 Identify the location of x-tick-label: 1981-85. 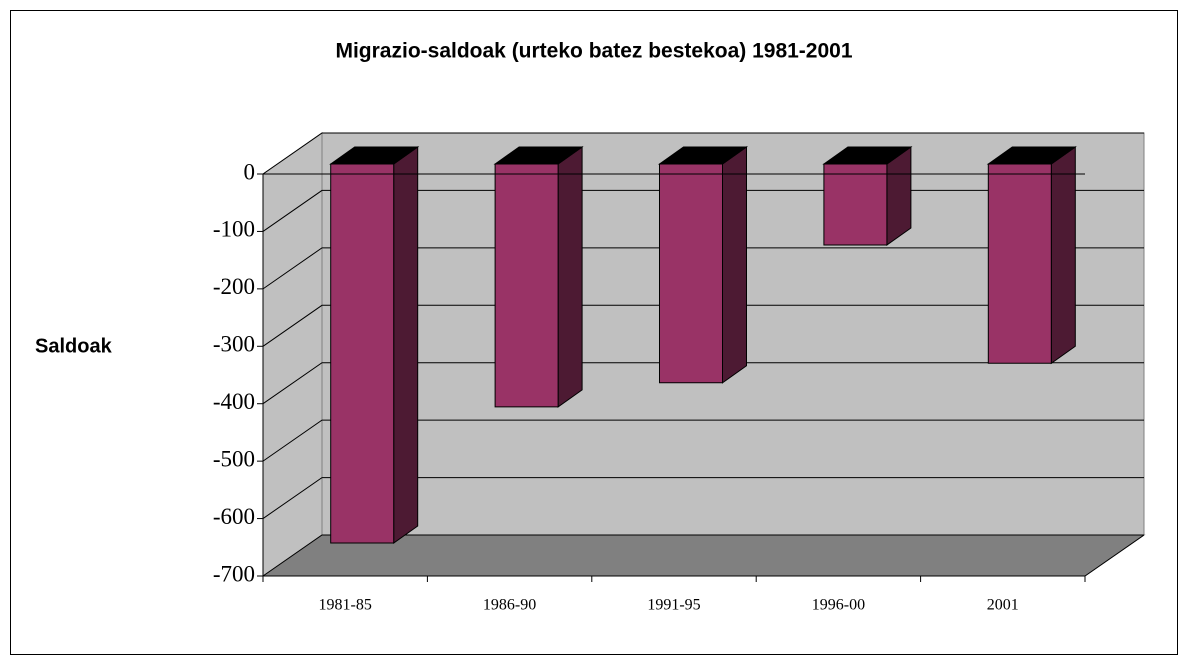
(345, 605).